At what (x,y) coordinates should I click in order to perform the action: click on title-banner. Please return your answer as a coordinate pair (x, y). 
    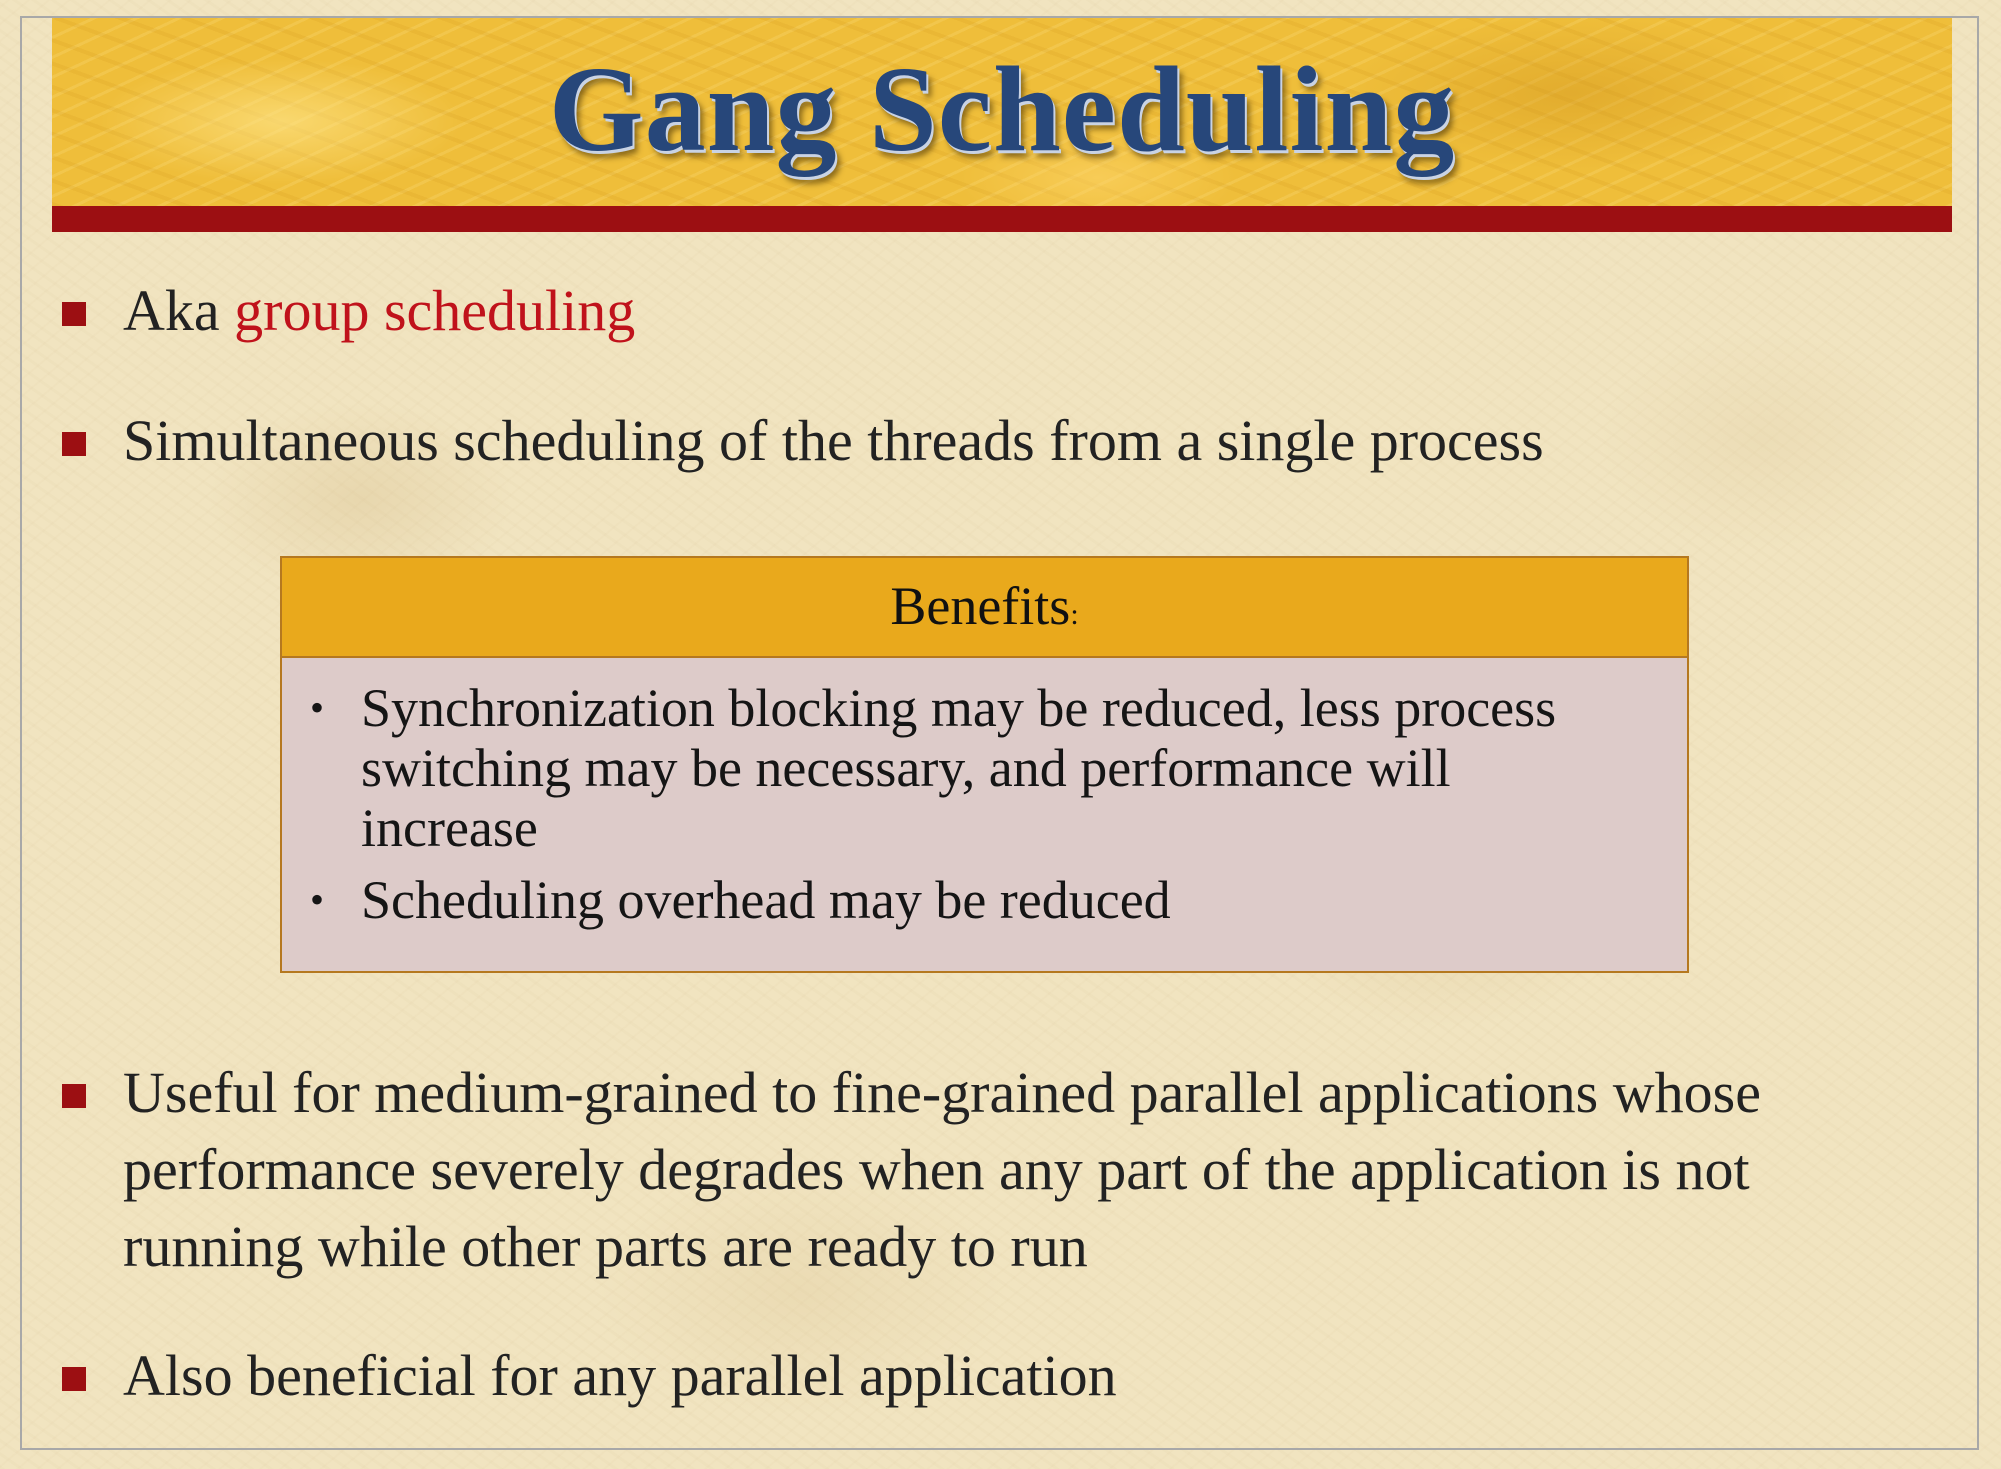
    Looking at the image, I should click on (1002, 112).